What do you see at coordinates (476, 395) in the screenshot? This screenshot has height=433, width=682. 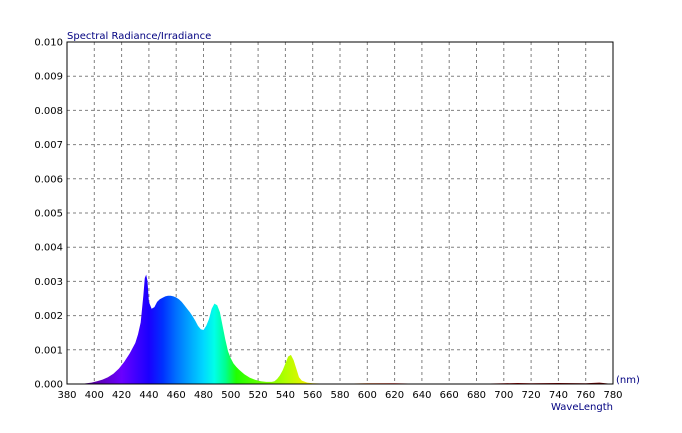 I see `x-tick-label: 680` at bounding box center [476, 395].